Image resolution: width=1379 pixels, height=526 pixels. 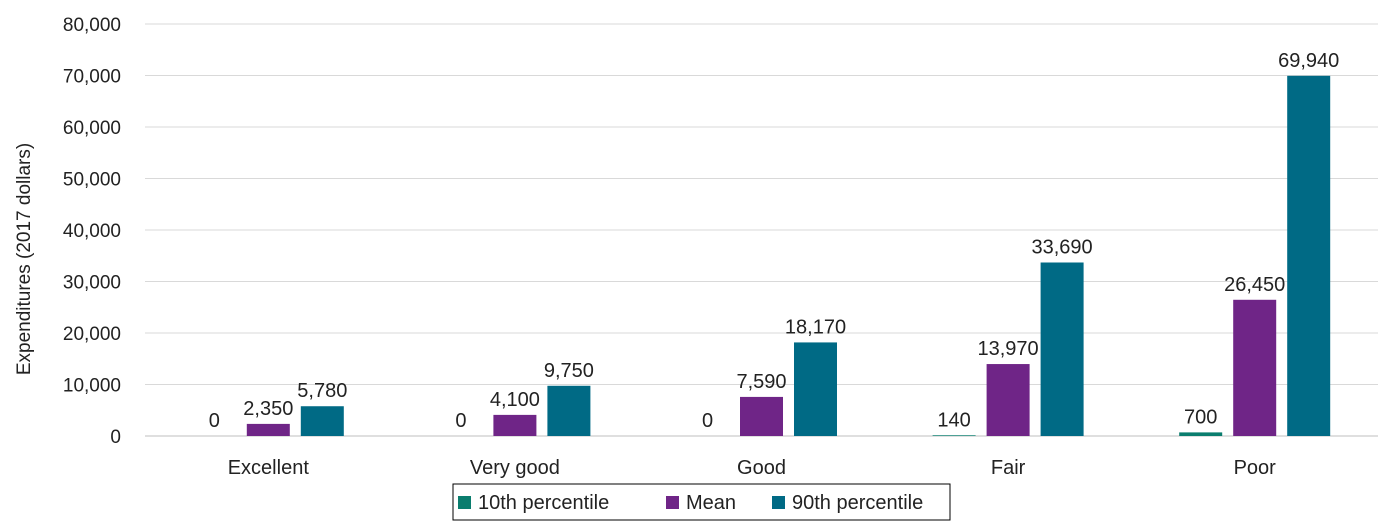 I want to click on y-tick-label: 30,000, so click(x=92, y=283).